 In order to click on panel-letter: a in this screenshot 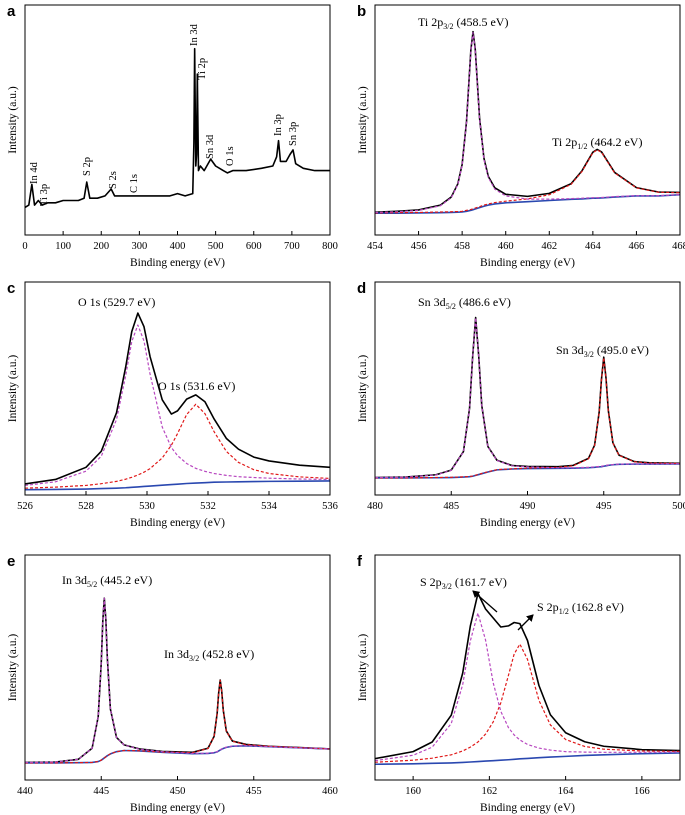, I will do `click(11, 11)`.